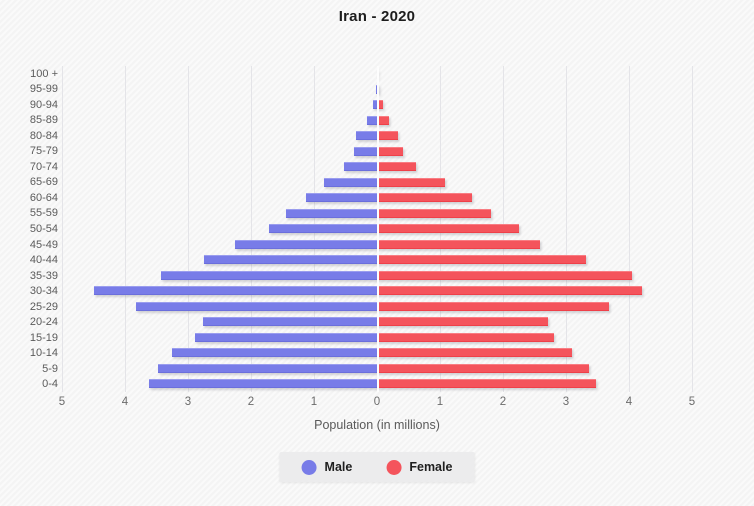  Describe the element at coordinates (43, 291) in the screenshot. I see `y-axis-label: 30-34` at that location.